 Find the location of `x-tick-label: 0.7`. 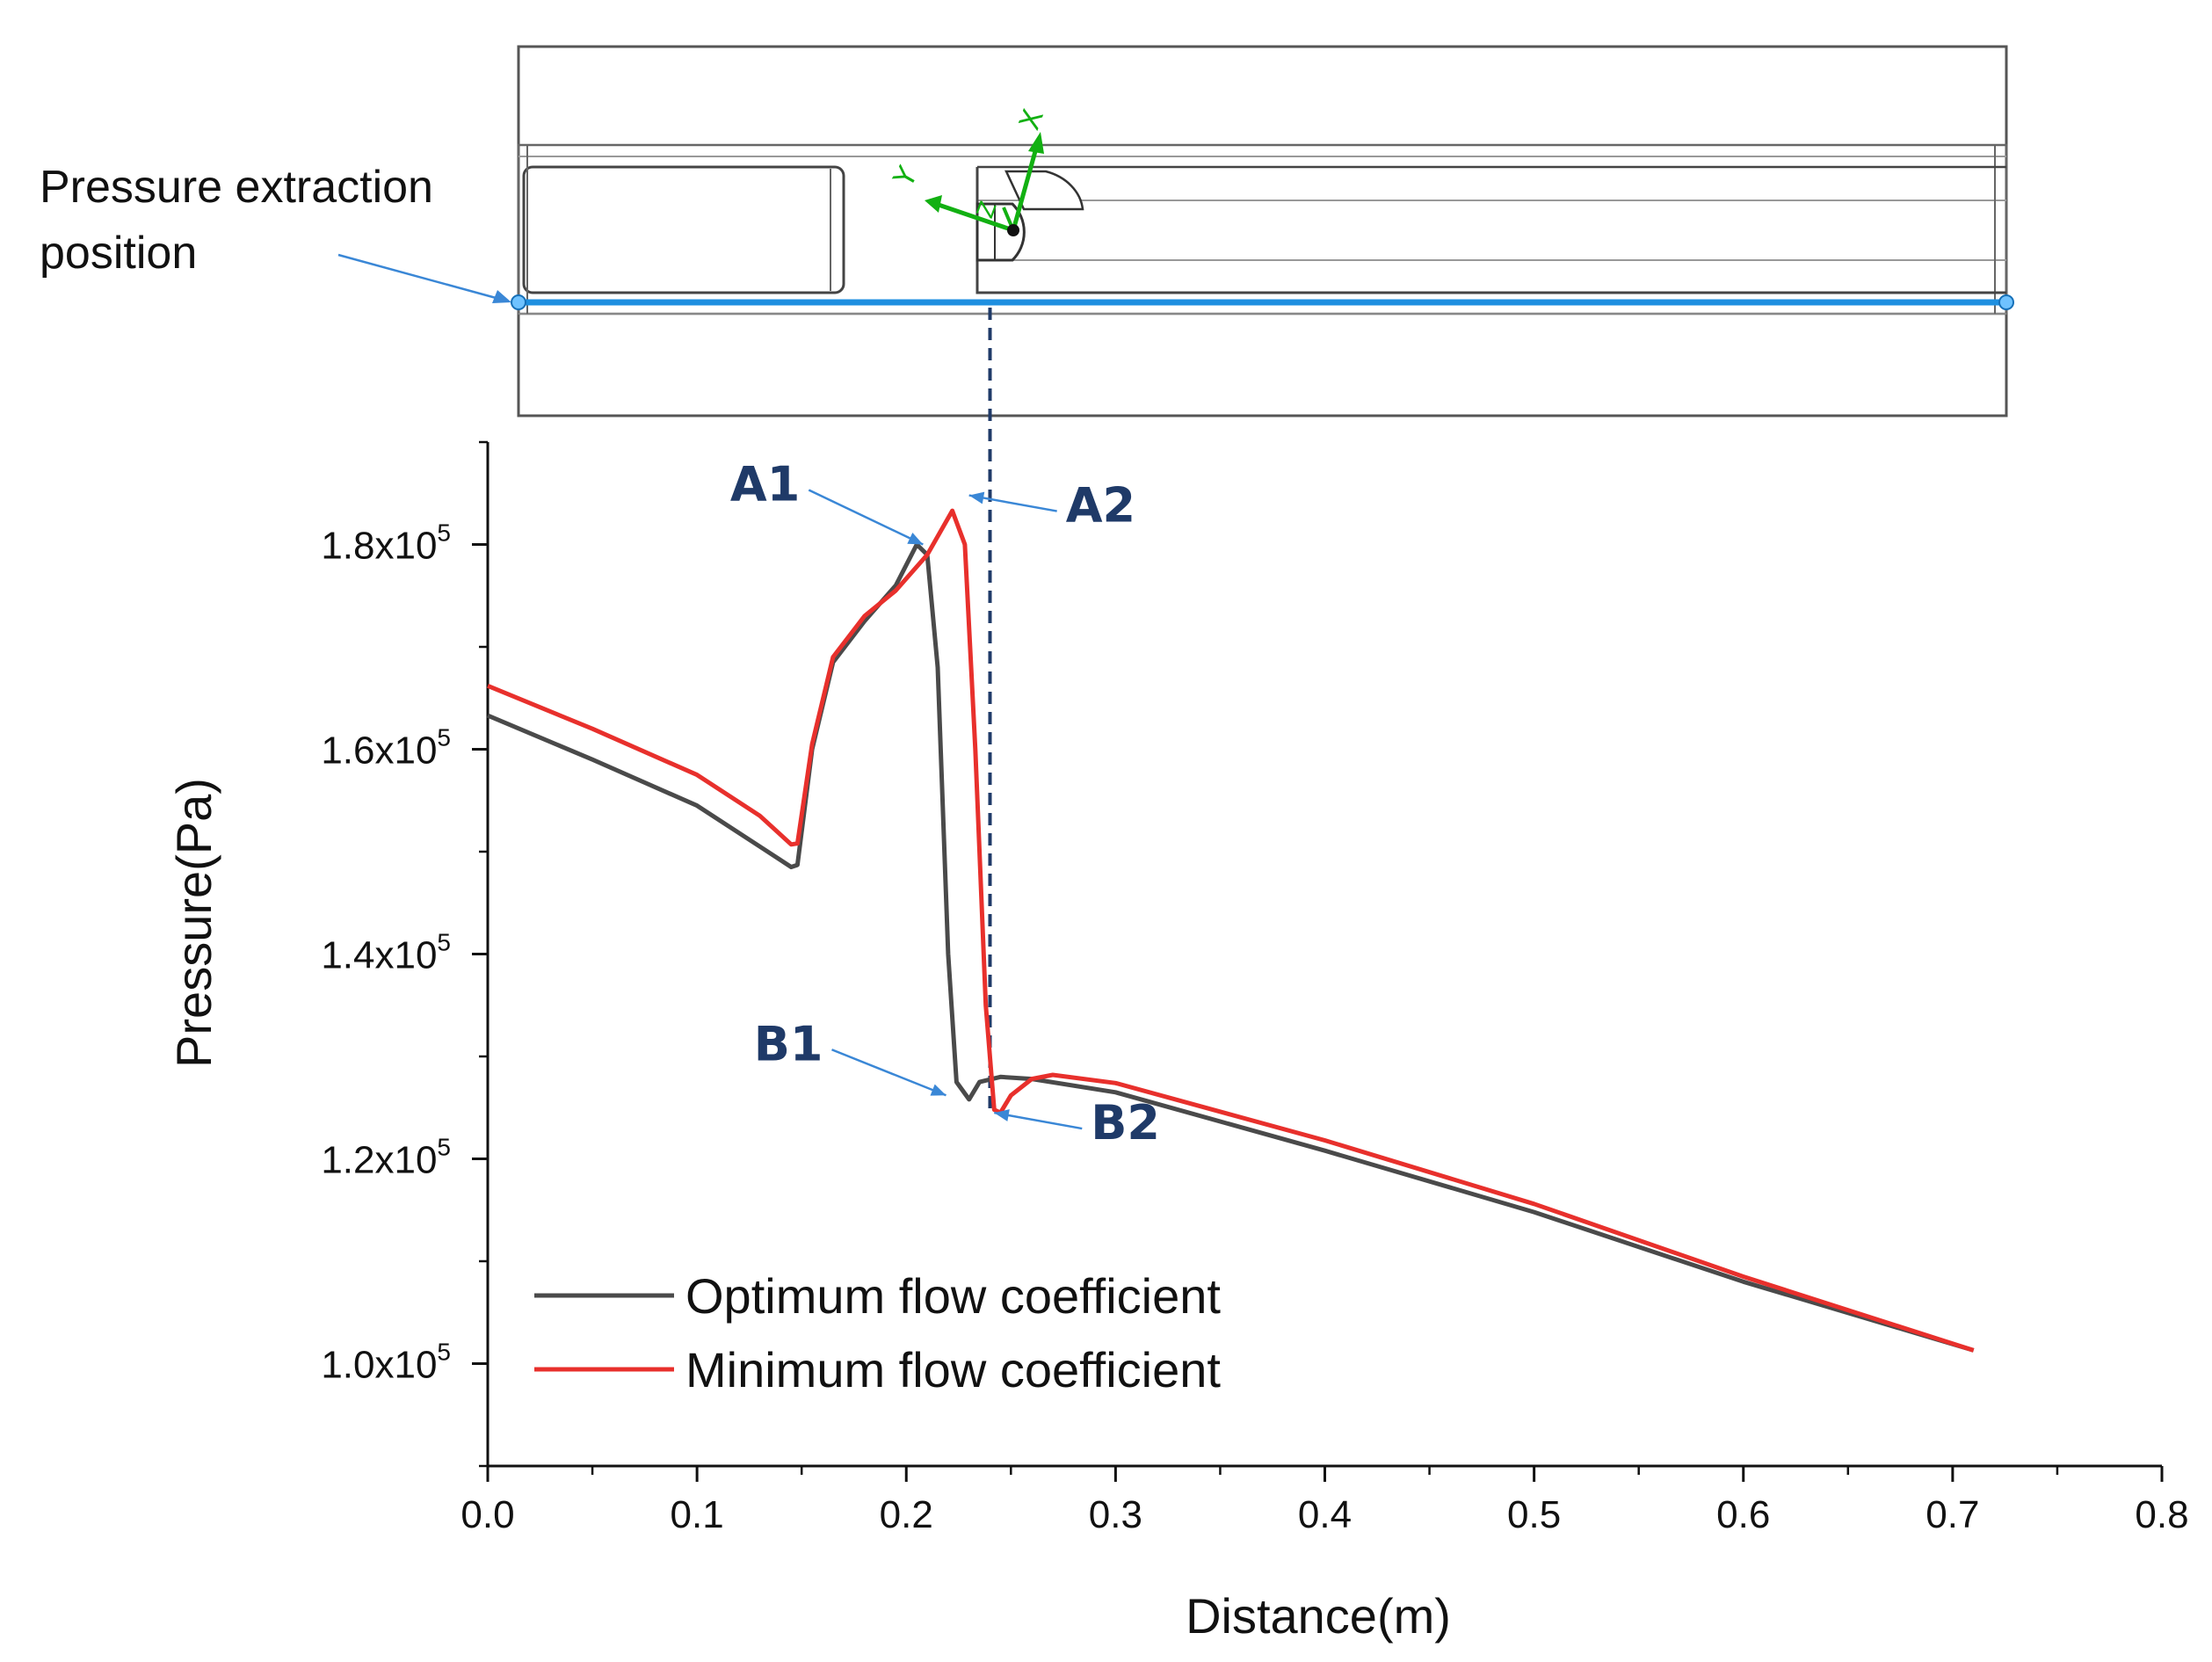

x-tick-label: 0.7 is located at coordinates (1953, 1515).